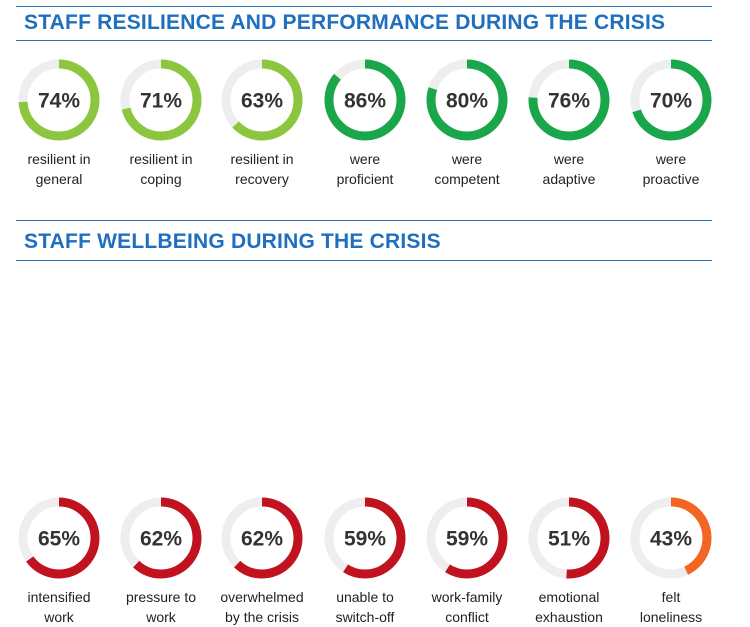  I want to click on gauge-label: pressure to work, so click(161, 607).